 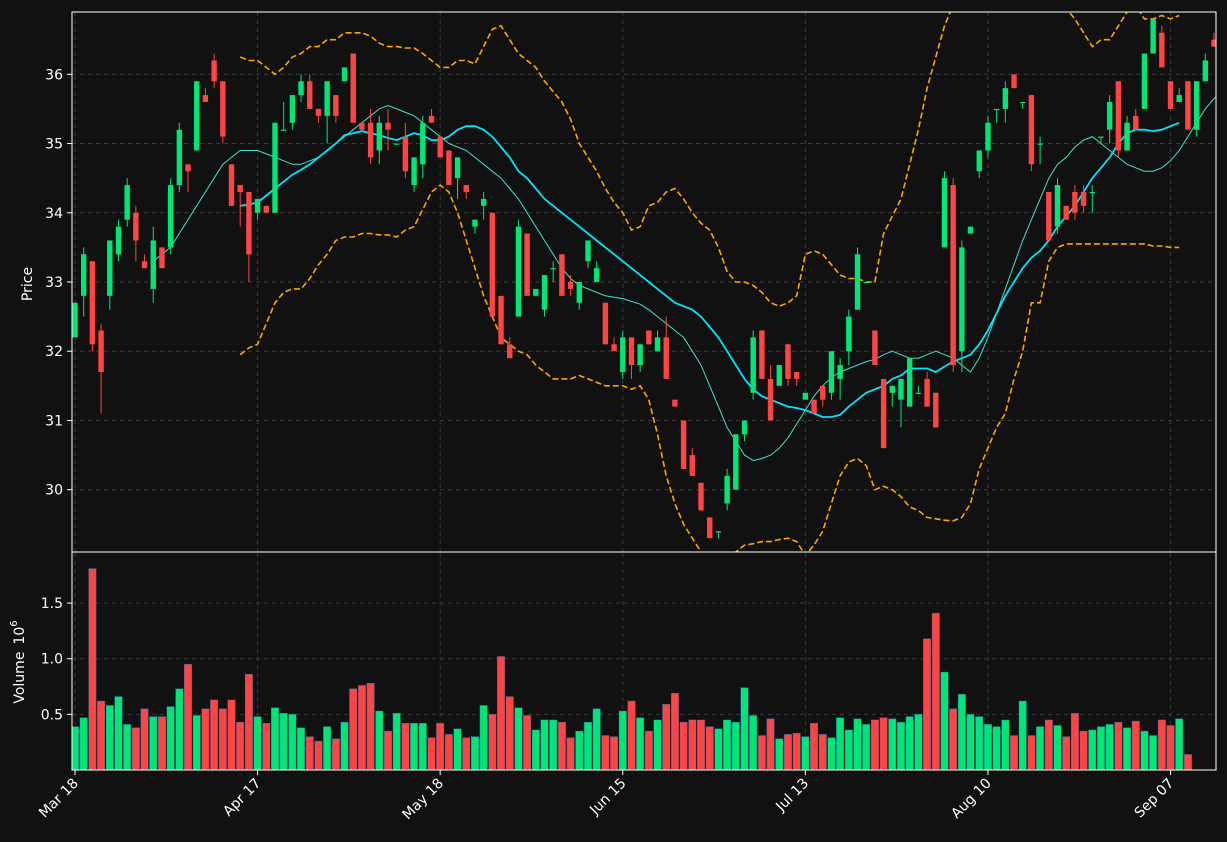 I want to click on price-axis-title: Price, so click(x=28, y=284).